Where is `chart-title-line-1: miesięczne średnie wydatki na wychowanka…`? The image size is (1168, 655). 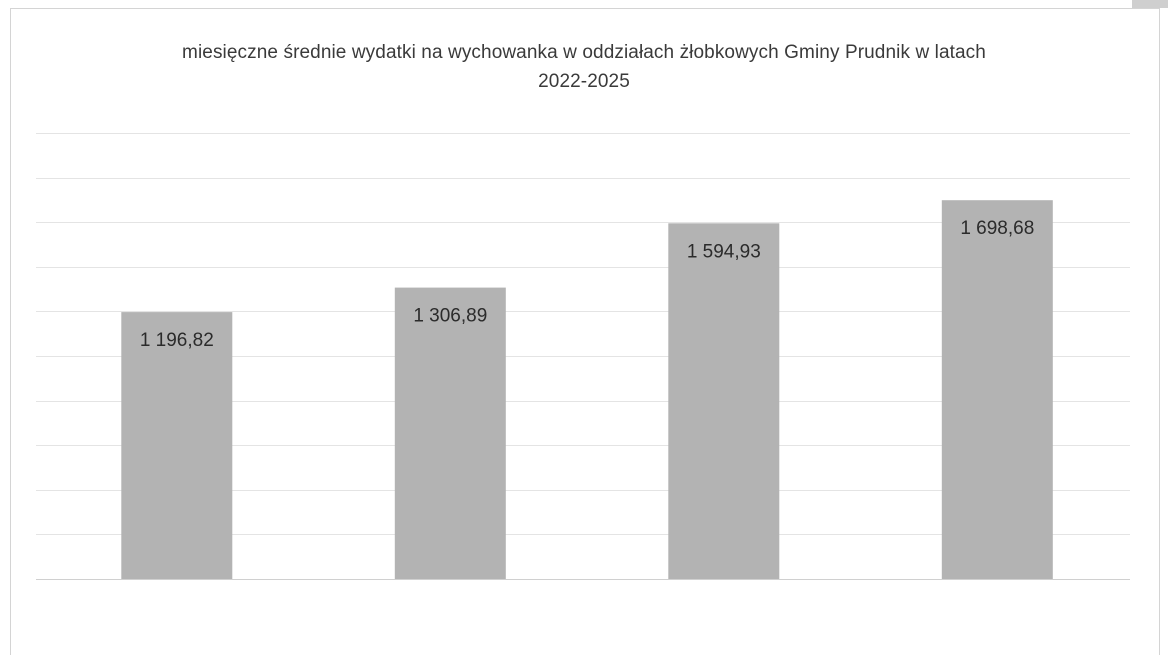 chart-title-line-1: miesięczne średnie wydatki na wychowanka… is located at coordinates (584, 52).